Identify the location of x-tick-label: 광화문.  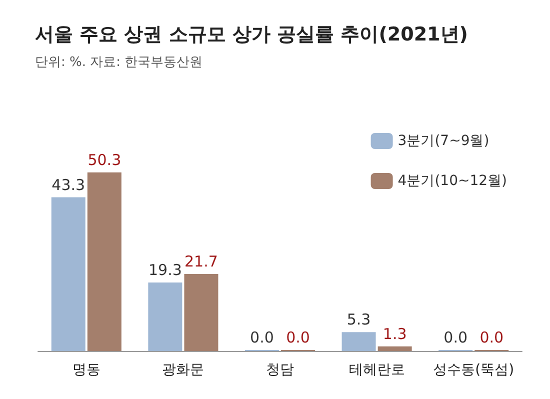
(183, 370).